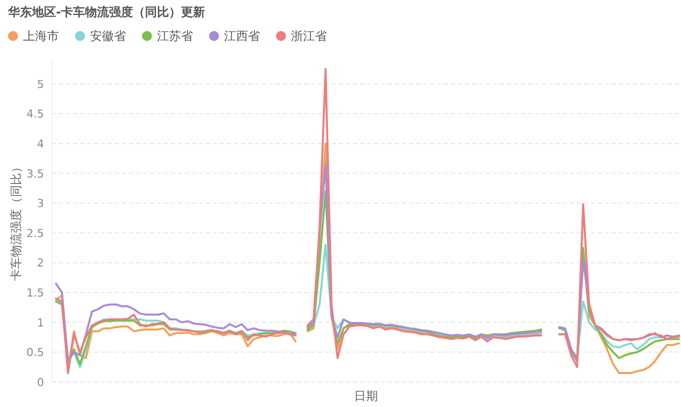  What do you see at coordinates (40, 84) in the screenshot?
I see `y-tick-label: 5` at bounding box center [40, 84].